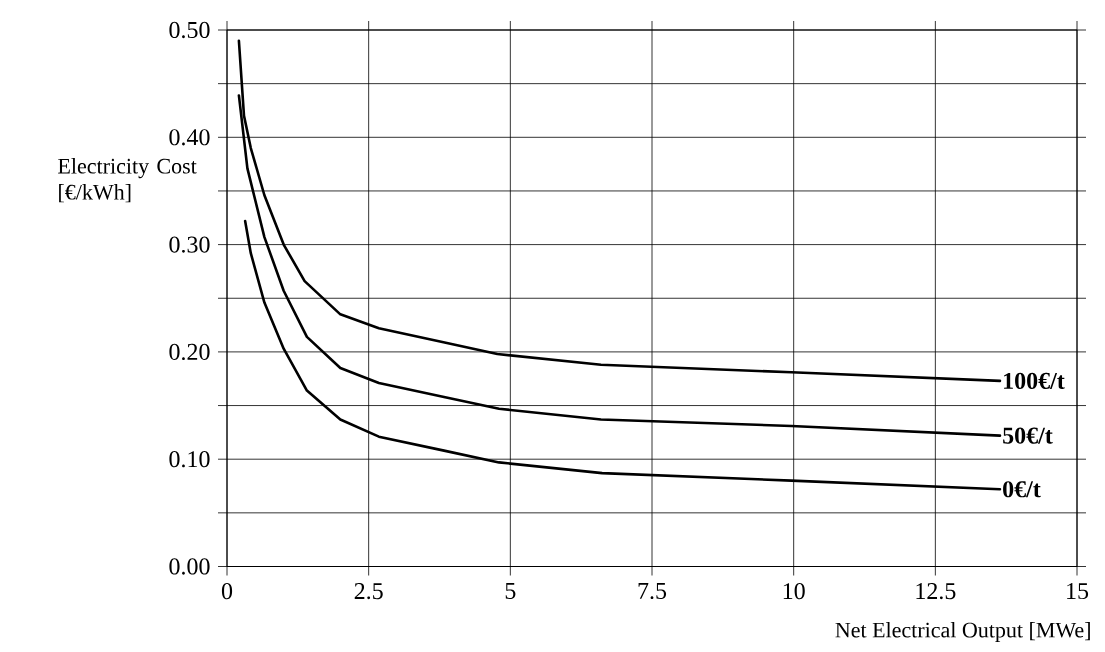 The height and width of the screenshot is (652, 1105). What do you see at coordinates (794, 591) in the screenshot?
I see `x-tick-label: 10` at bounding box center [794, 591].